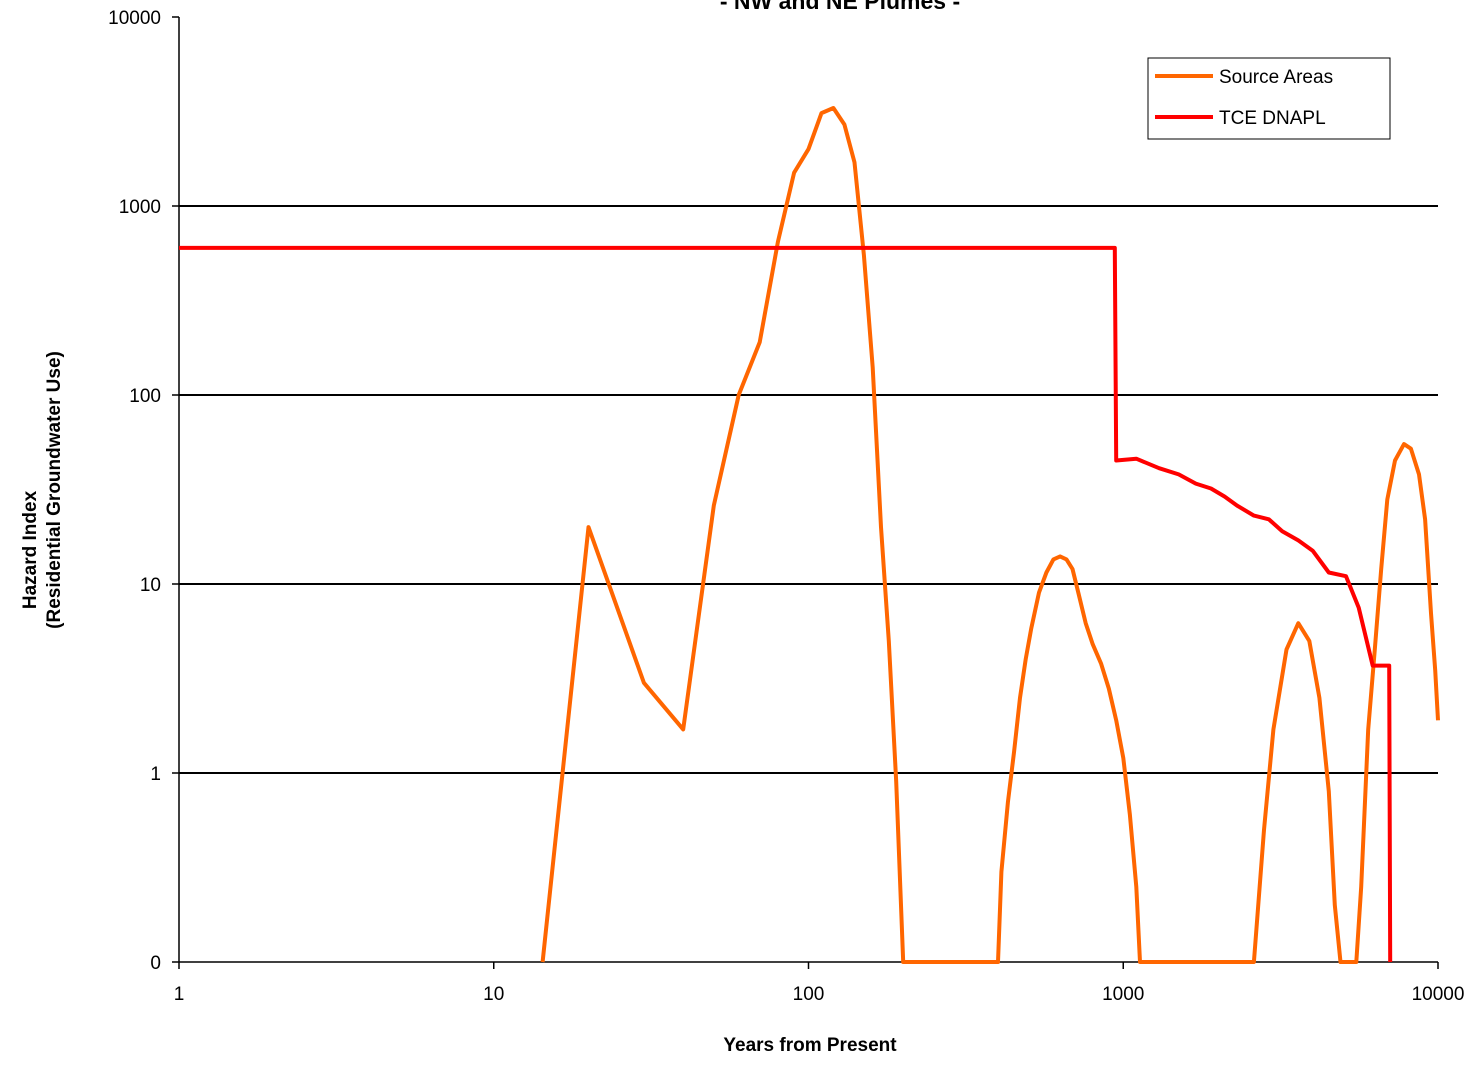  Describe the element at coordinates (155, 963) in the screenshot. I see `y-tick-label: 0` at that location.